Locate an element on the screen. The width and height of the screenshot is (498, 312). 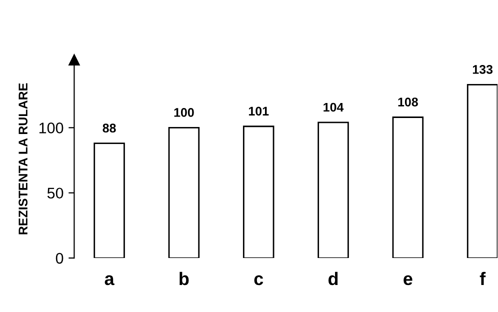
data-label: 104 is located at coordinates (334, 107).